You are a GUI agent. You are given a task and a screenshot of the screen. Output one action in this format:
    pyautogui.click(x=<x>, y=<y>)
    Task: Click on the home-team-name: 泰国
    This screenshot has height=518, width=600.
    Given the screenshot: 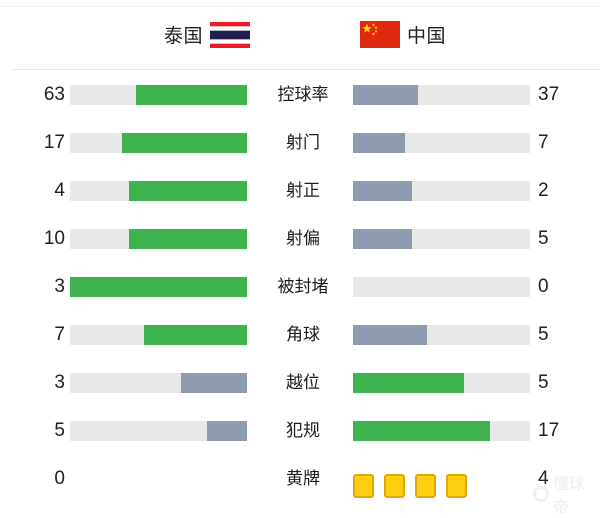 What is the action you would take?
    pyautogui.click(x=183, y=36)
    